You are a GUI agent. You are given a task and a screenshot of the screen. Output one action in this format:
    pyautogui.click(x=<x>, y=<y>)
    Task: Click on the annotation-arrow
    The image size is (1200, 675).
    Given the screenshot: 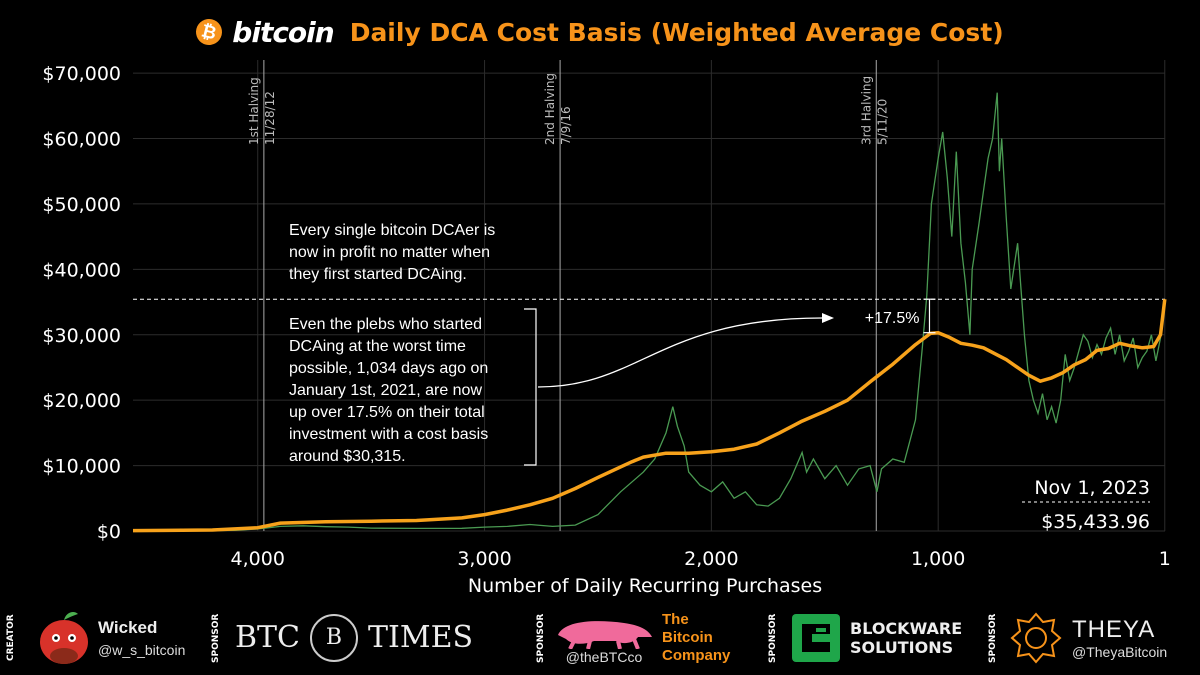 What is the action you would take?
    pyautogui.click(x=680, y=352)
    